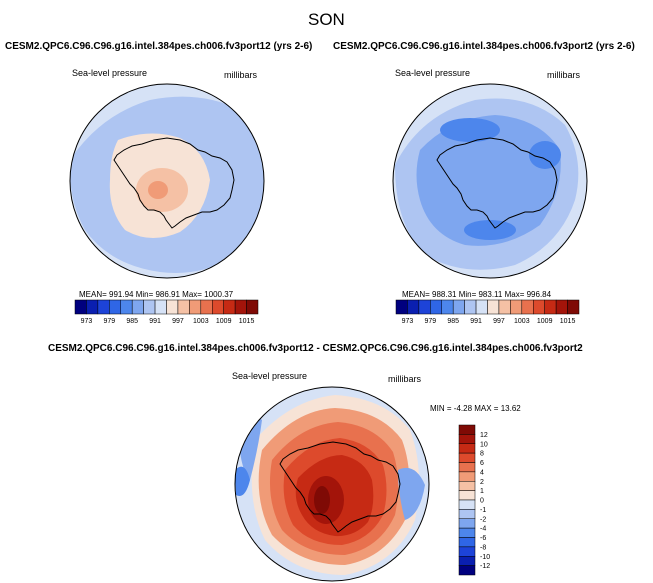 This screenshot has width=653, height=583. What do you see at coordinates (433, 73) in the screenshot?
I see `panel2-variable-label: Sea-level pressure` at bounding box center [433, 73].